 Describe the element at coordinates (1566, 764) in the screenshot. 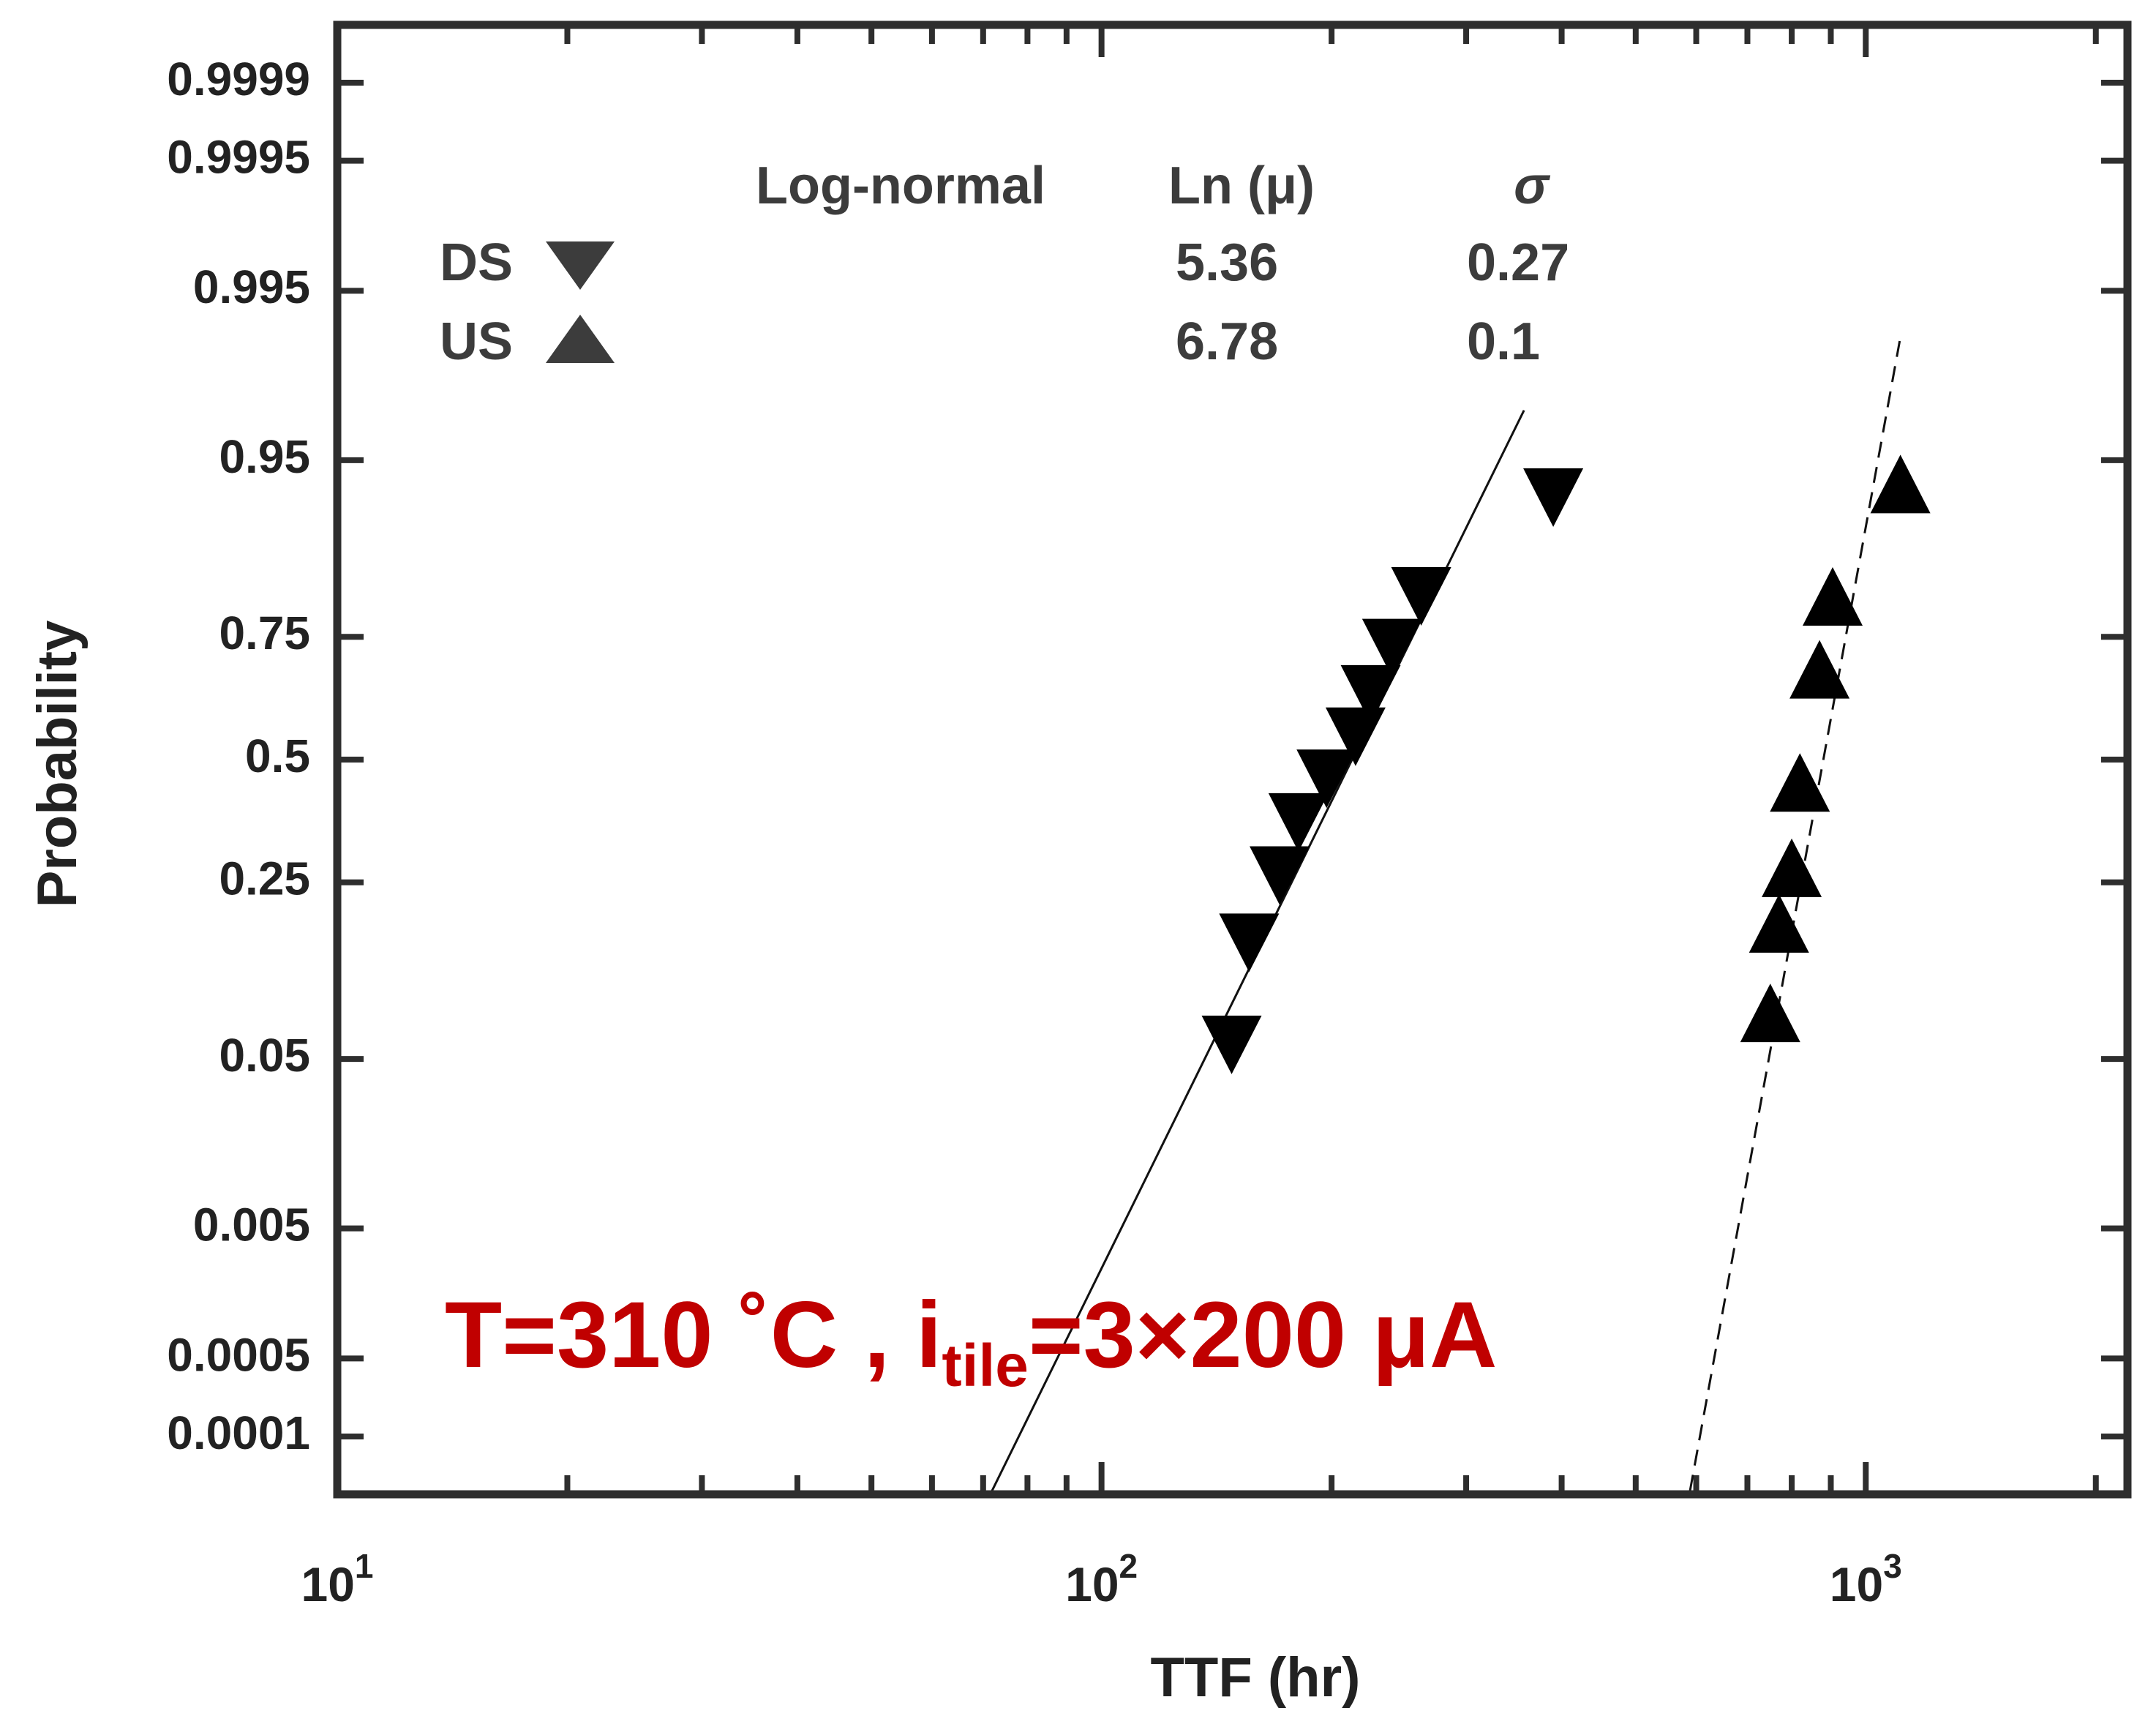

I see `data-markers` at that location.